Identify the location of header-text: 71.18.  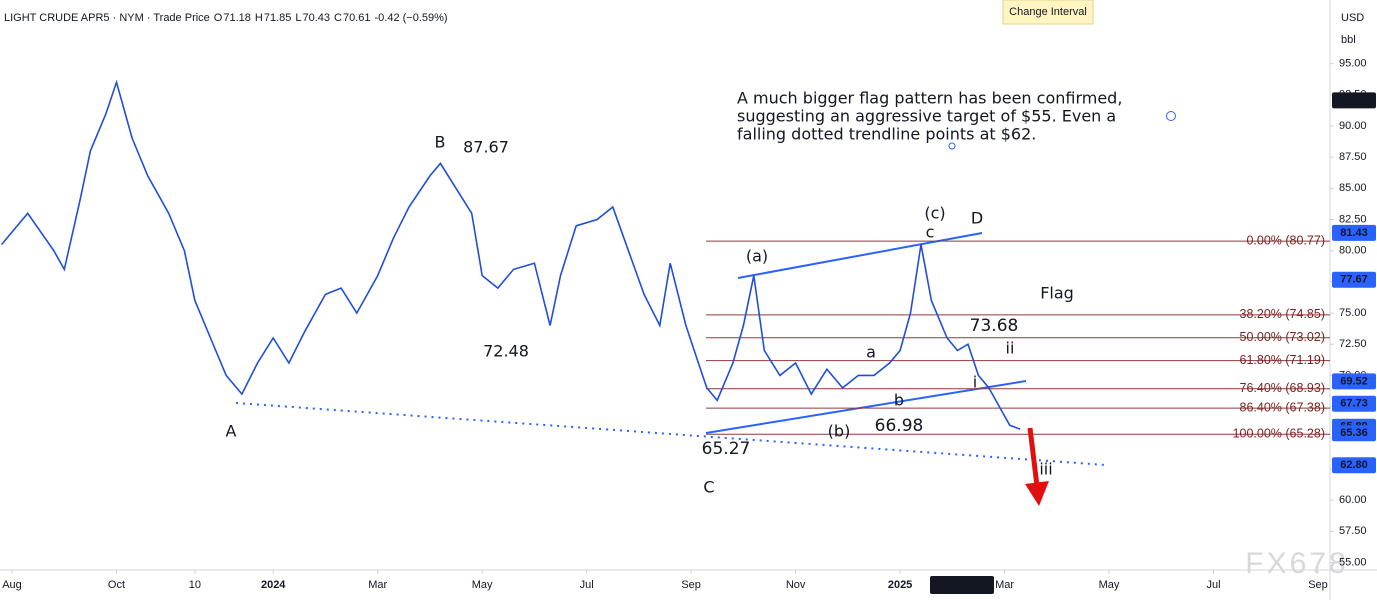
(237, 18).